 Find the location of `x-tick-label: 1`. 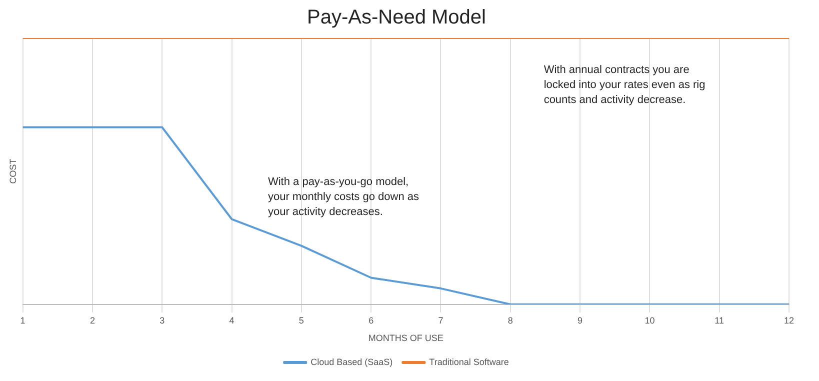

x-tick-label: 1 is located at coordinates (23, 320).